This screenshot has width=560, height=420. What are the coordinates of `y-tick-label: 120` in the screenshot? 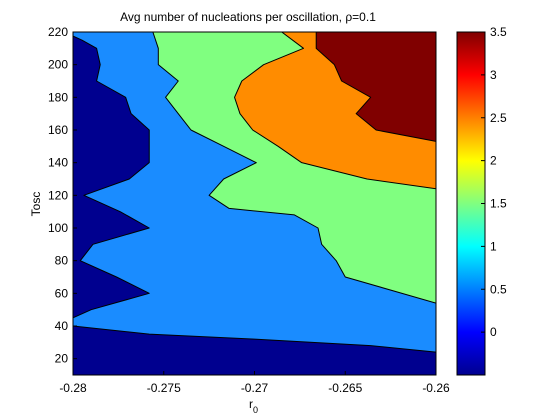 It's located at (58, 195).